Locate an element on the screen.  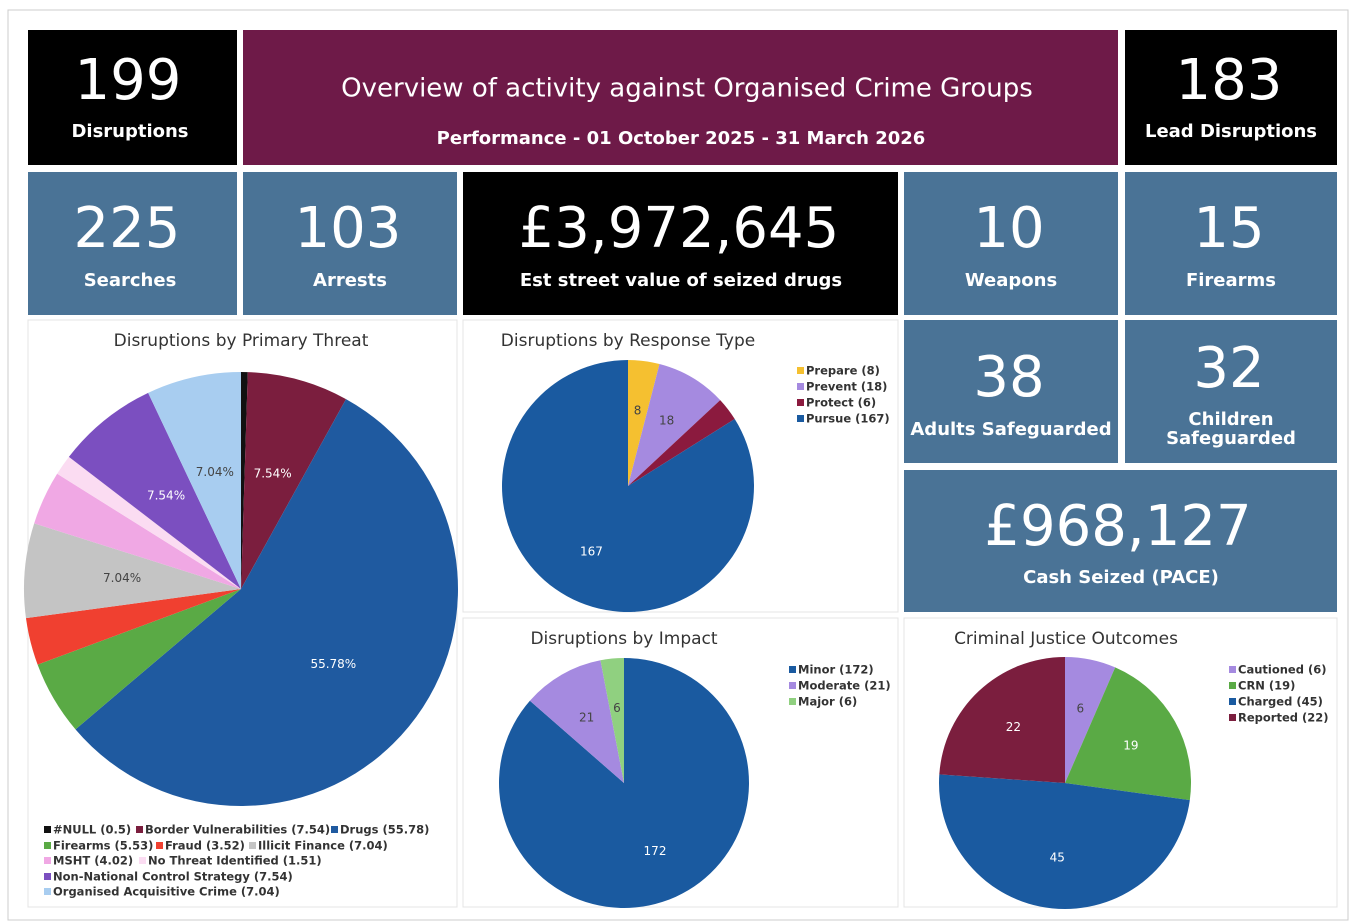
tile-label: Disruptions is located at coordinates (129, 131).